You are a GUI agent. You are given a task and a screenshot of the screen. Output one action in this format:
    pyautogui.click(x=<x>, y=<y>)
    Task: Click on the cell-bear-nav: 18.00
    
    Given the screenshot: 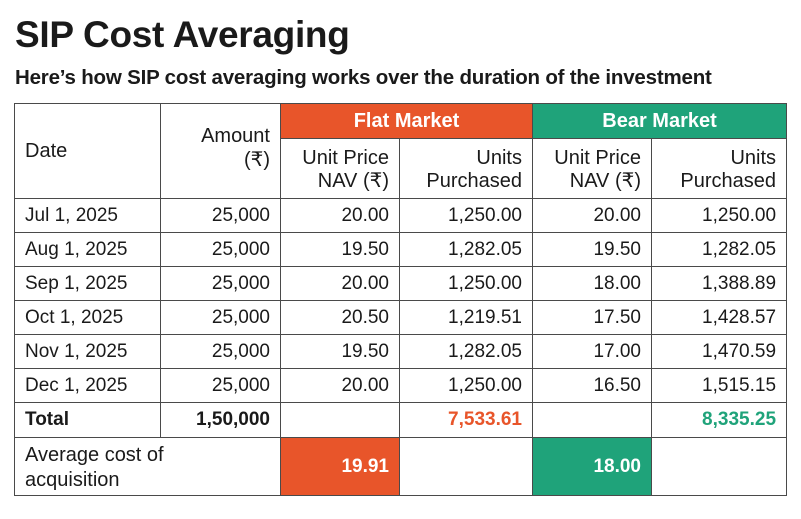 What is the action you would take?
    pyautogui.click(x=592, y=283)
    